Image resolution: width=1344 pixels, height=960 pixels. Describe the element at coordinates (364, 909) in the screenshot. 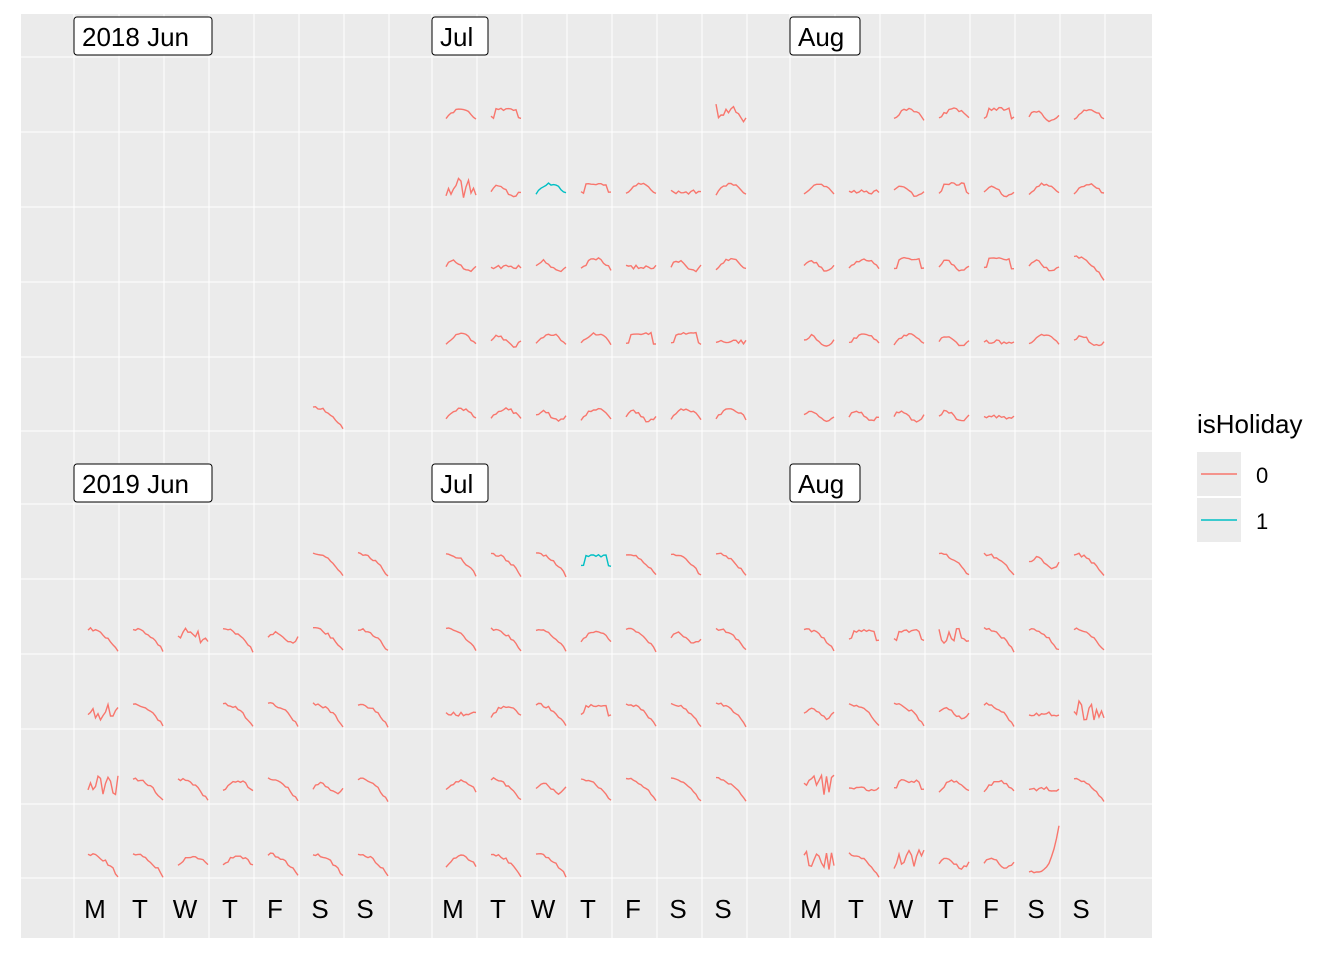

I see `weekday-label: S` at that location.